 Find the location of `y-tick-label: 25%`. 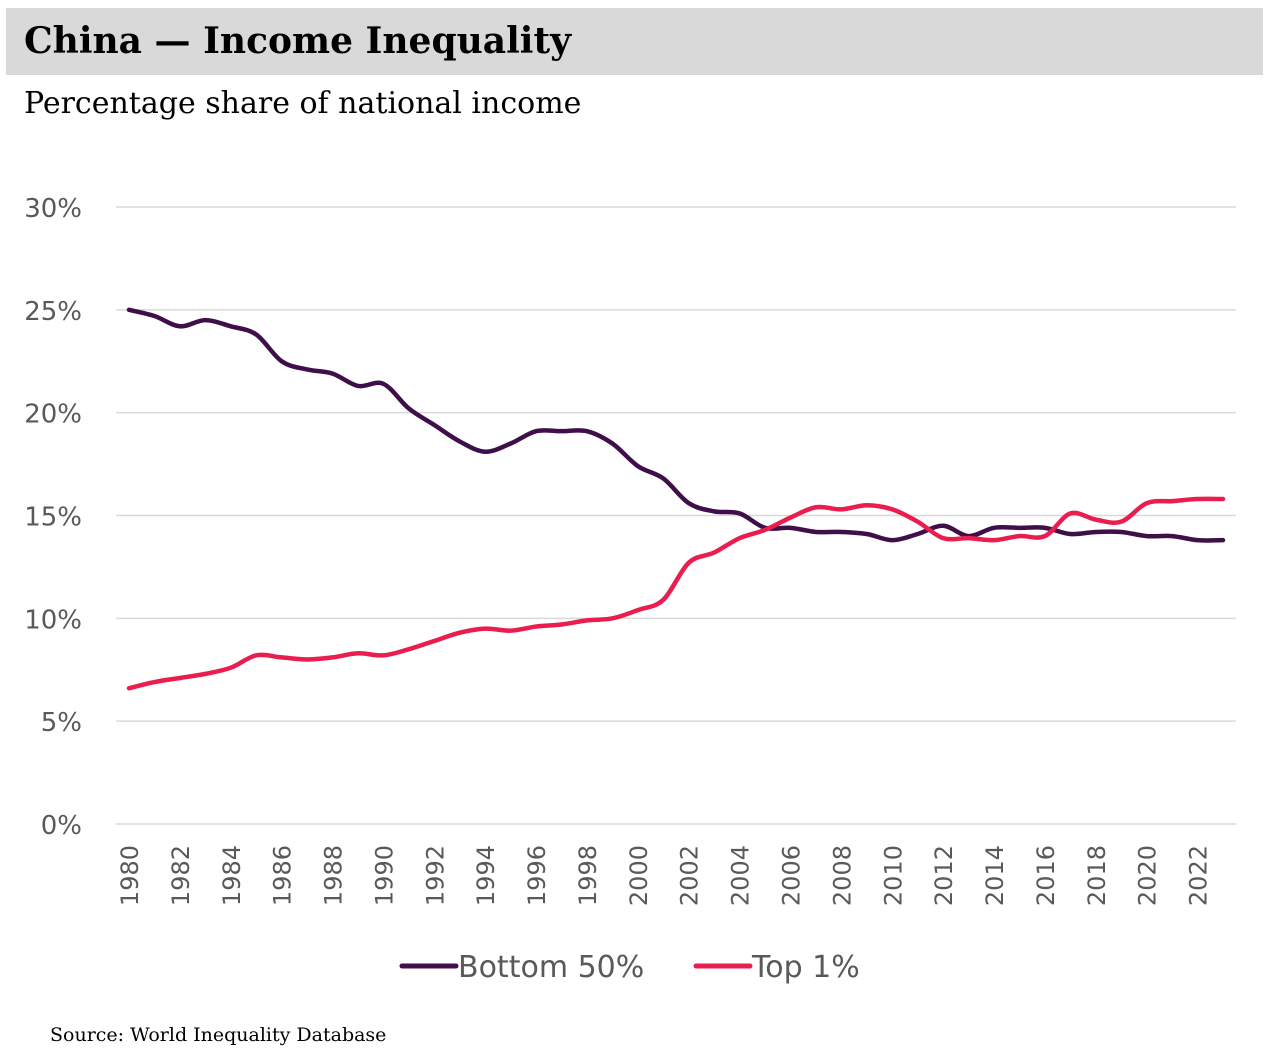

y-tick-label: 25% is located at coordinates (53, 312).